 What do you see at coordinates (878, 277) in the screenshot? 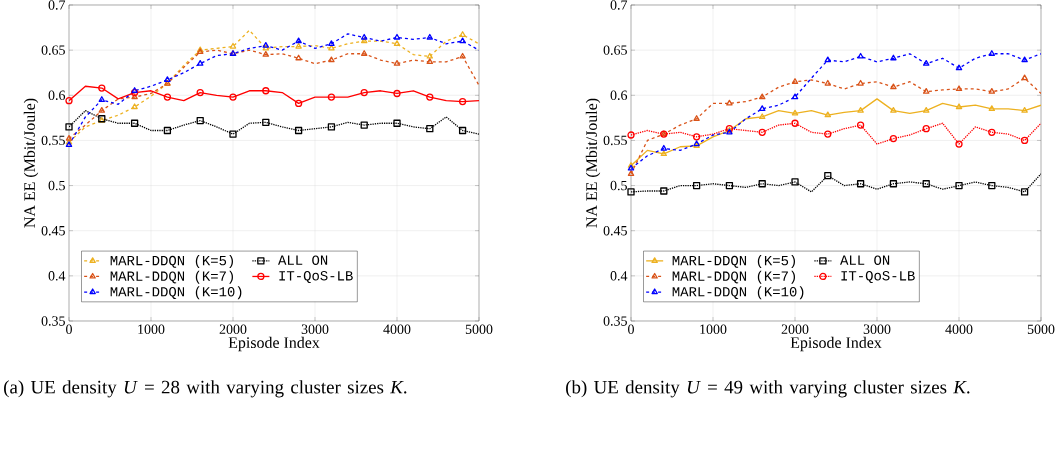
I see `legend-label: IT-QoS-LB` at bounding box center [878, 277].